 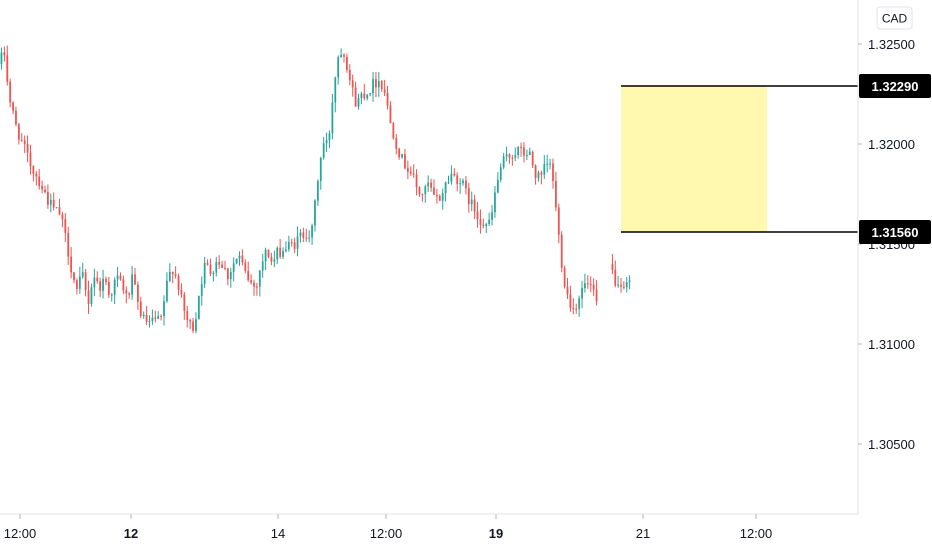 I want to click on price-tag: 1.32290, so click(x=895, y=86).